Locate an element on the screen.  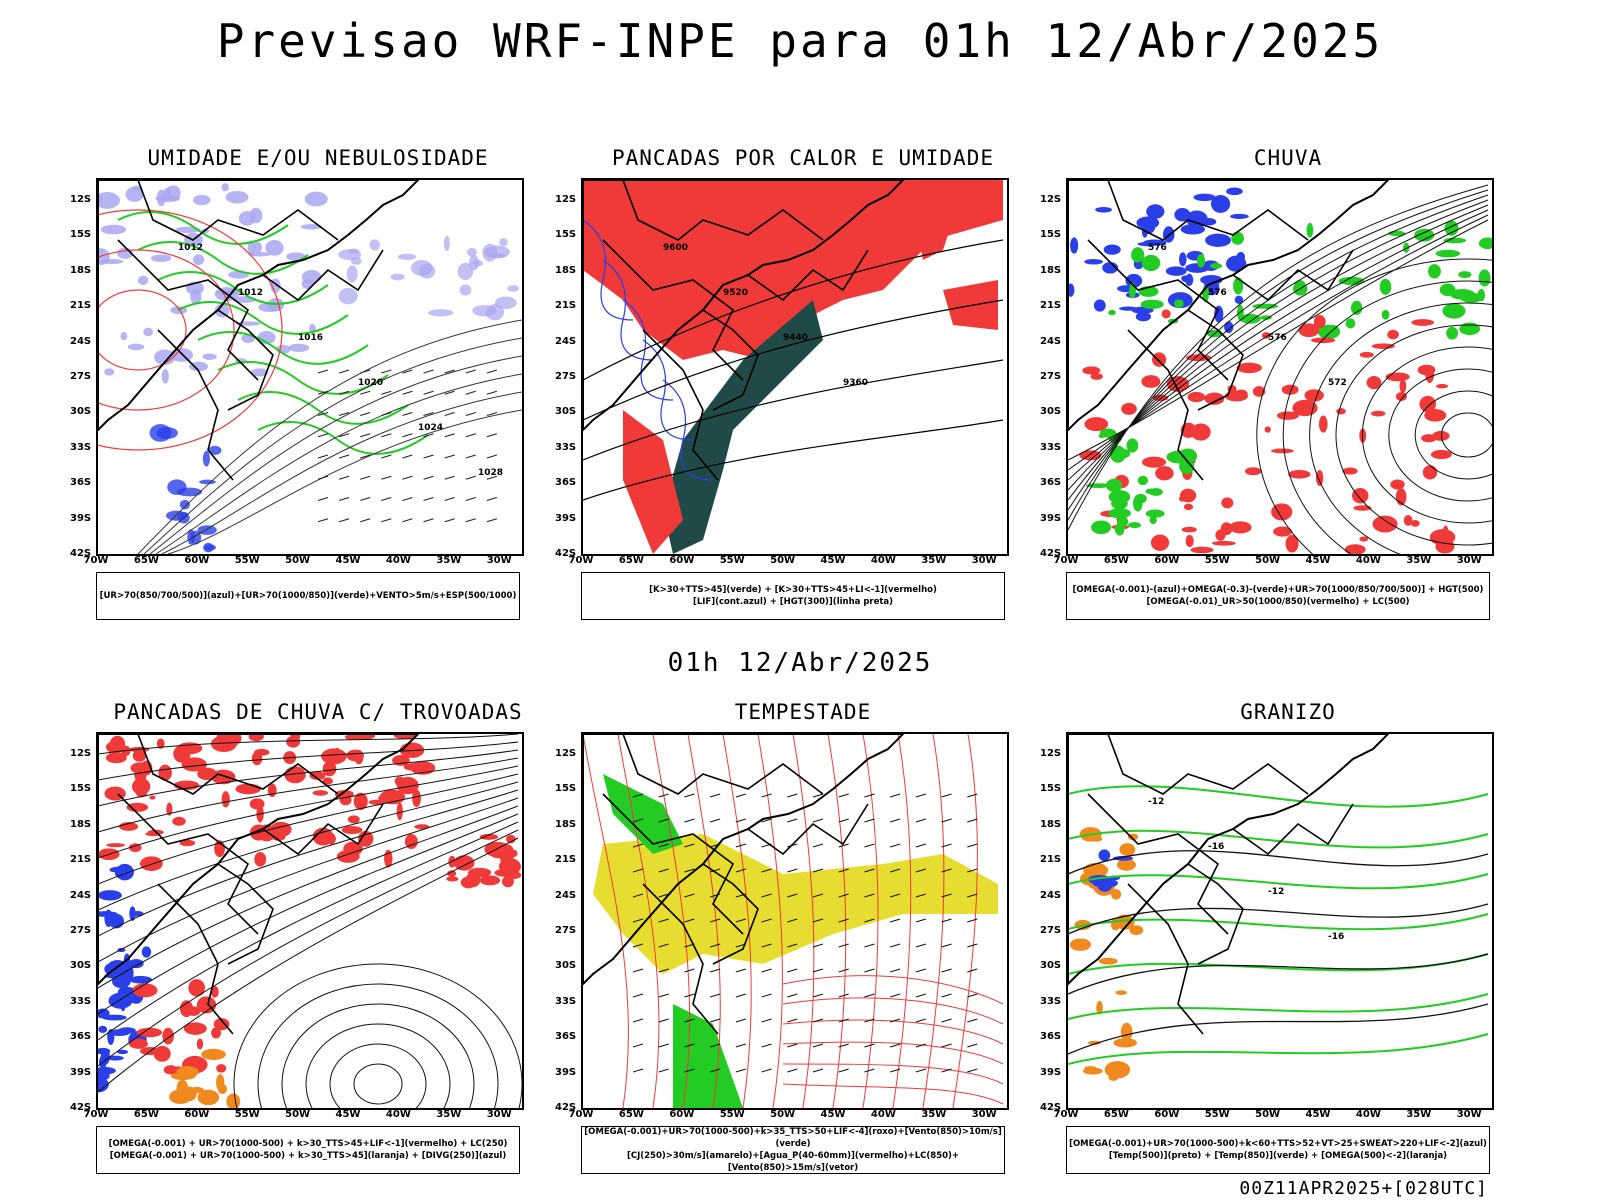
hgt300-contour is located at coordinates (793, 360).